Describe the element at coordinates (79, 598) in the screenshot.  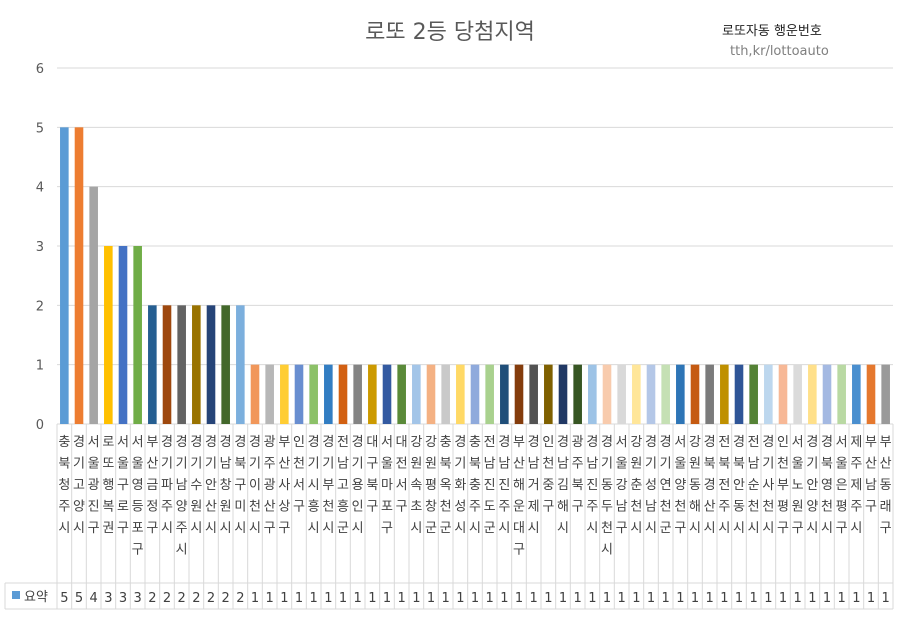
I see `table-value: 5` at that location.